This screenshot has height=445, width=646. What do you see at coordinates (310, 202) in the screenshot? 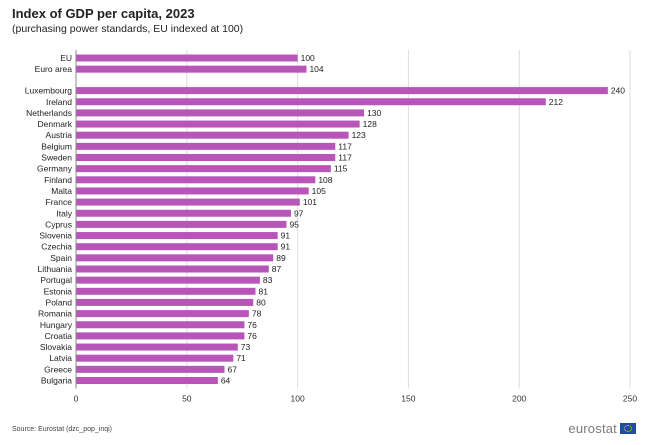
I see `value-label: 101` at bounding box center [310, 202].